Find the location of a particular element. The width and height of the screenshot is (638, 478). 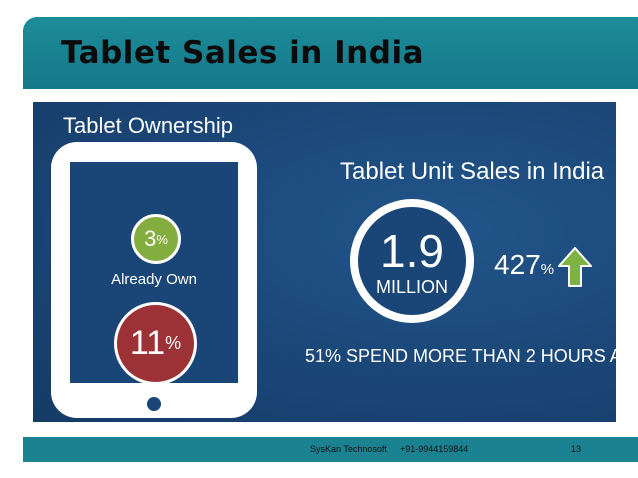

growth-value: 427 is located at coordinates (517, 264).